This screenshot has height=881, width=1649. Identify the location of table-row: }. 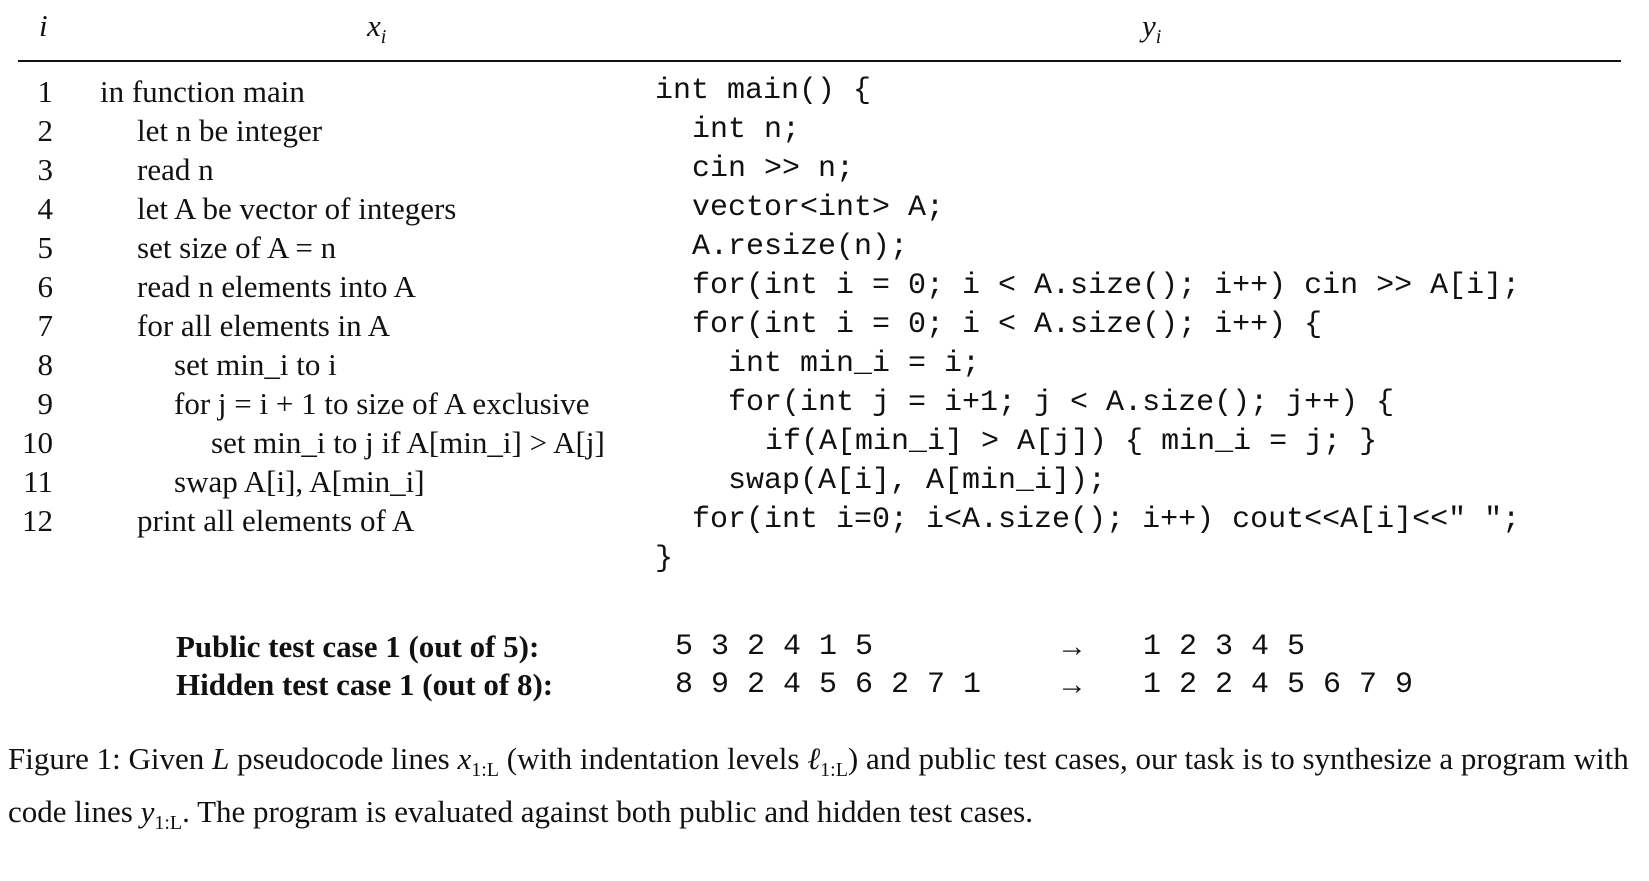
(824, 559).